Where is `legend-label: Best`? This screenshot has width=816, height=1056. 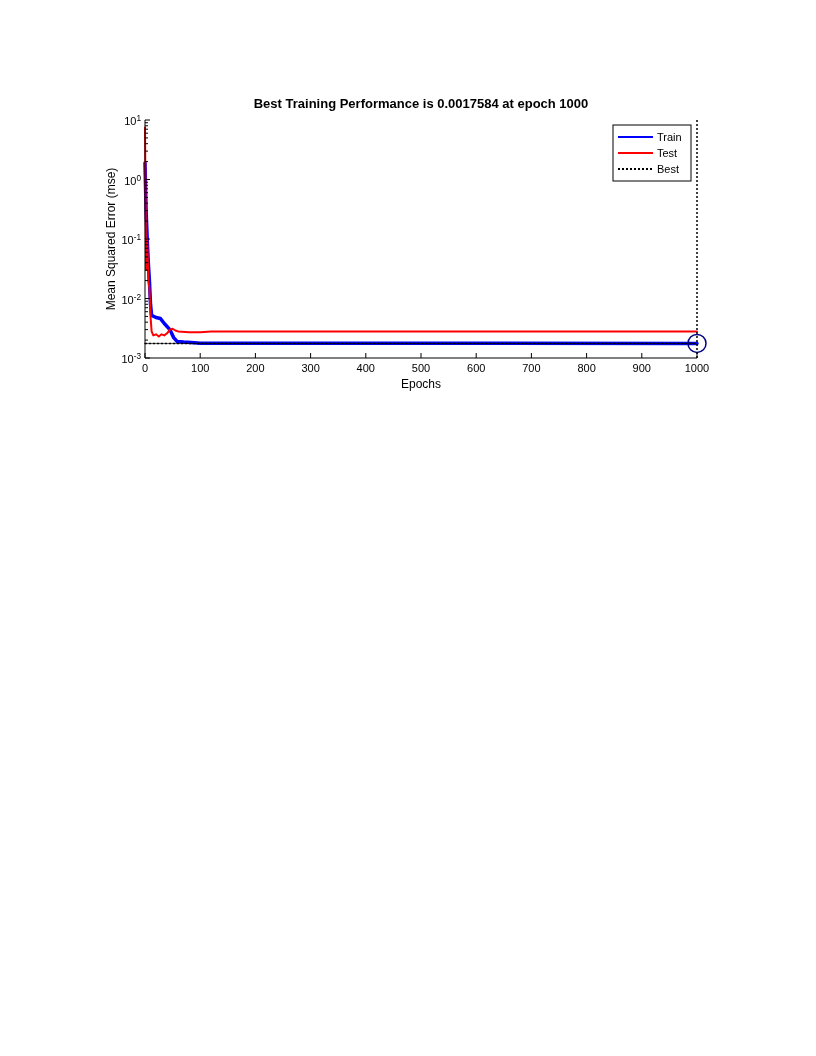
legend-label: Best is located at coordinates (668, 169).